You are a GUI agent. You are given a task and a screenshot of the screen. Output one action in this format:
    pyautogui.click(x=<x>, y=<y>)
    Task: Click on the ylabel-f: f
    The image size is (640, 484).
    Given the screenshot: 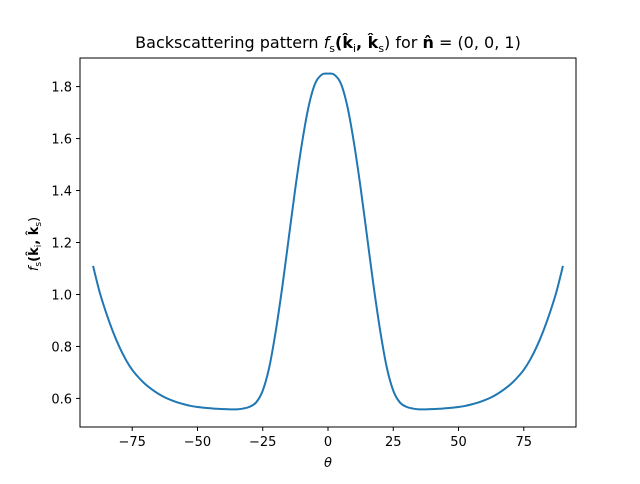 What is the action you would take?
    pyautogui.click(x=34, y=267)
    